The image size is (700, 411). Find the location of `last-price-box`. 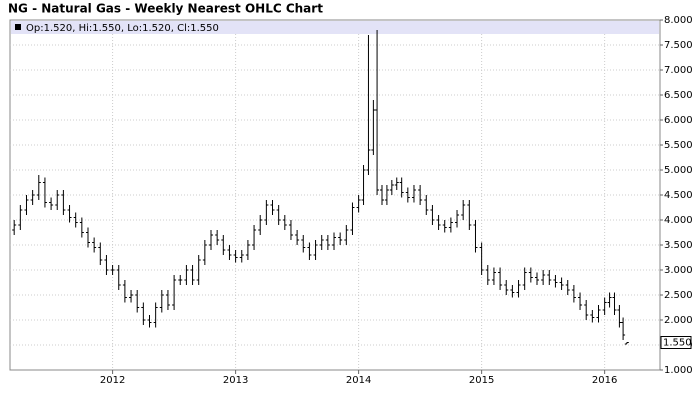

last-price-box is located at coordinates (676, 342).